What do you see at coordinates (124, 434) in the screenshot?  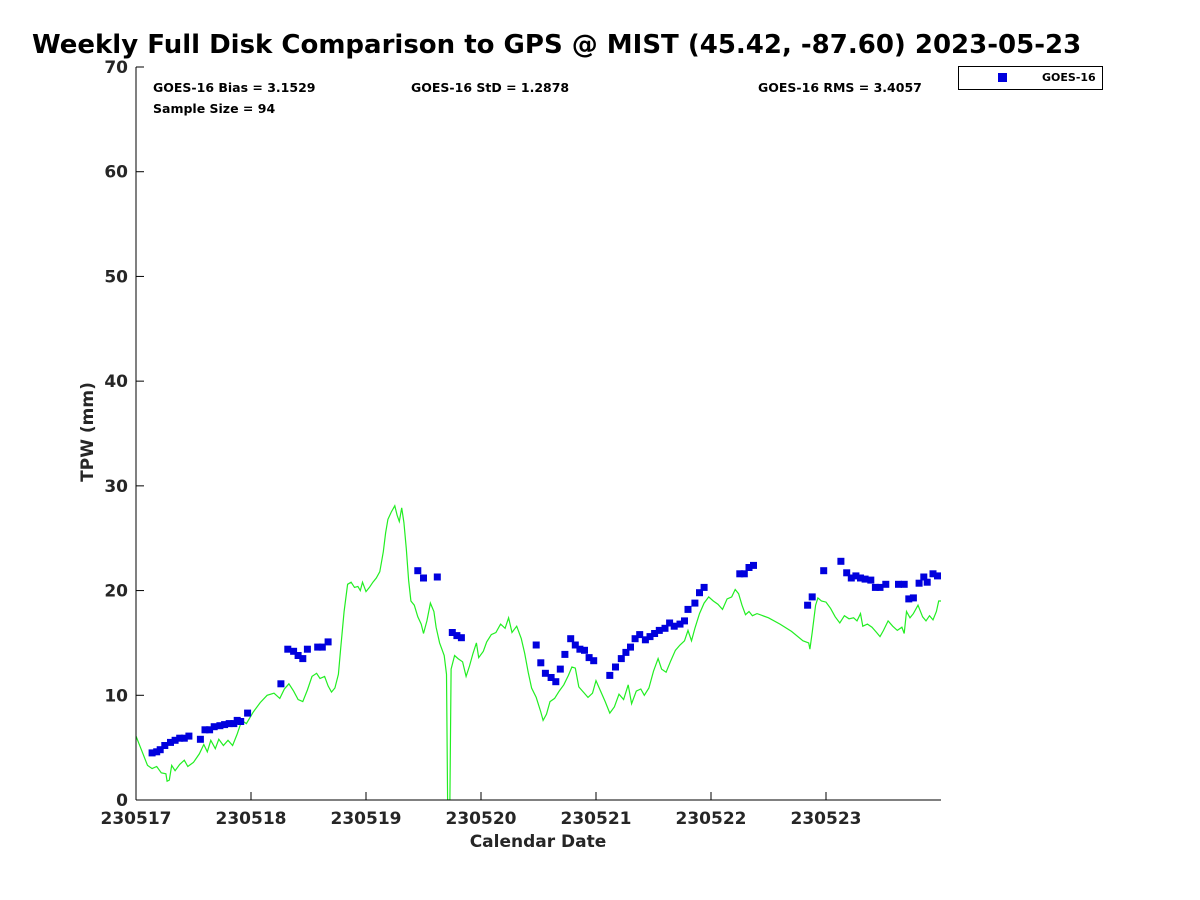 I see `y-axis: 0 10 20 30 40 50 60 70` at bounding box center [124, 434].